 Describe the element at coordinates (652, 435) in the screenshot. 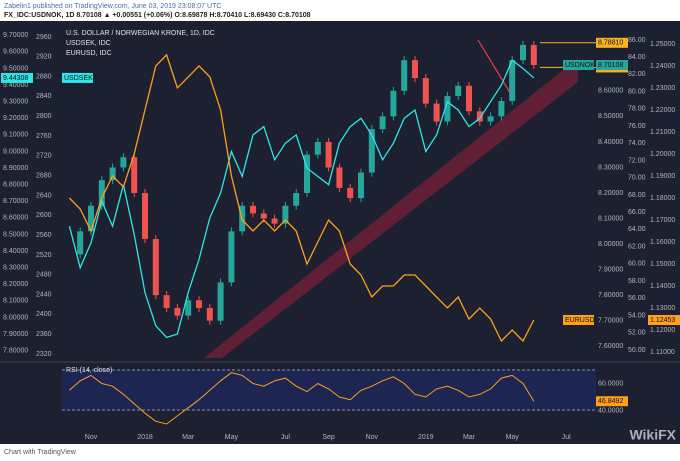

I see `watermark: WikiFX` at that location.